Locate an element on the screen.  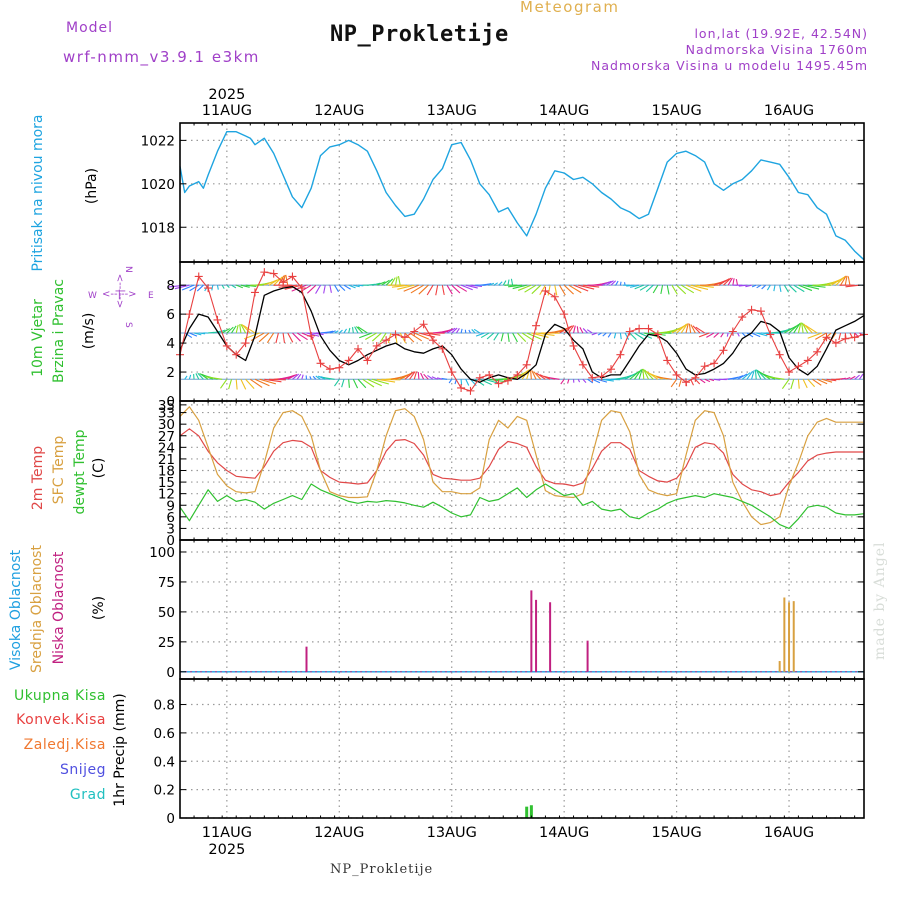
y-tick-label: 24 is located at coordinates (166, 448).